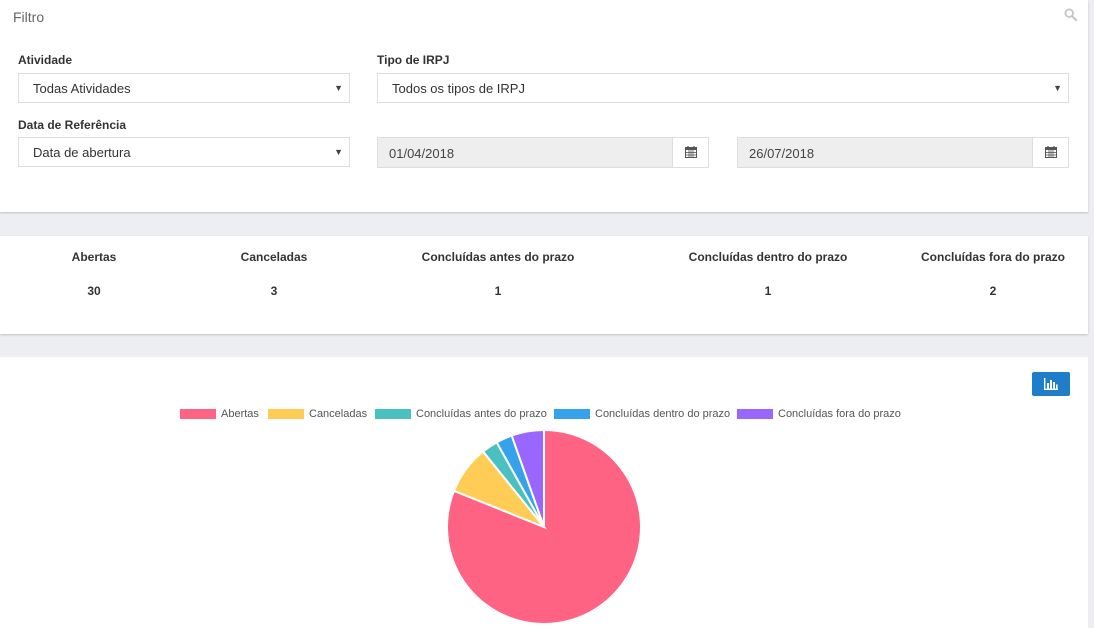  What do you see at coordinates (458, 88) in the screenshot?
I see `tipo-irpj-value: Todos os tipos de IRPJ` at bounding box center [458, 88].